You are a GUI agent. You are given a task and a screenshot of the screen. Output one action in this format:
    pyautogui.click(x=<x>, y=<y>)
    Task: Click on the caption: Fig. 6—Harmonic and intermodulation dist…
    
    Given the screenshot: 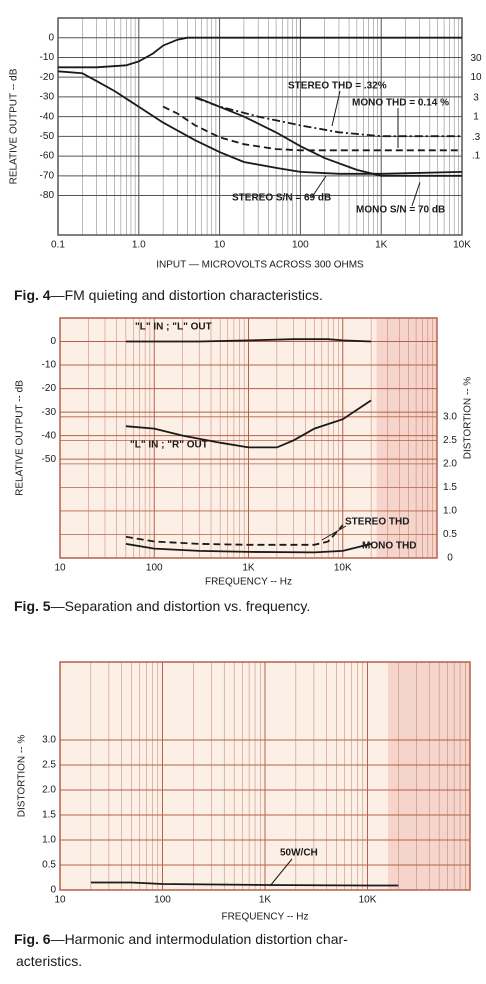 What is the action you would take?
    pyautogui.click(x=181, y=939)
    